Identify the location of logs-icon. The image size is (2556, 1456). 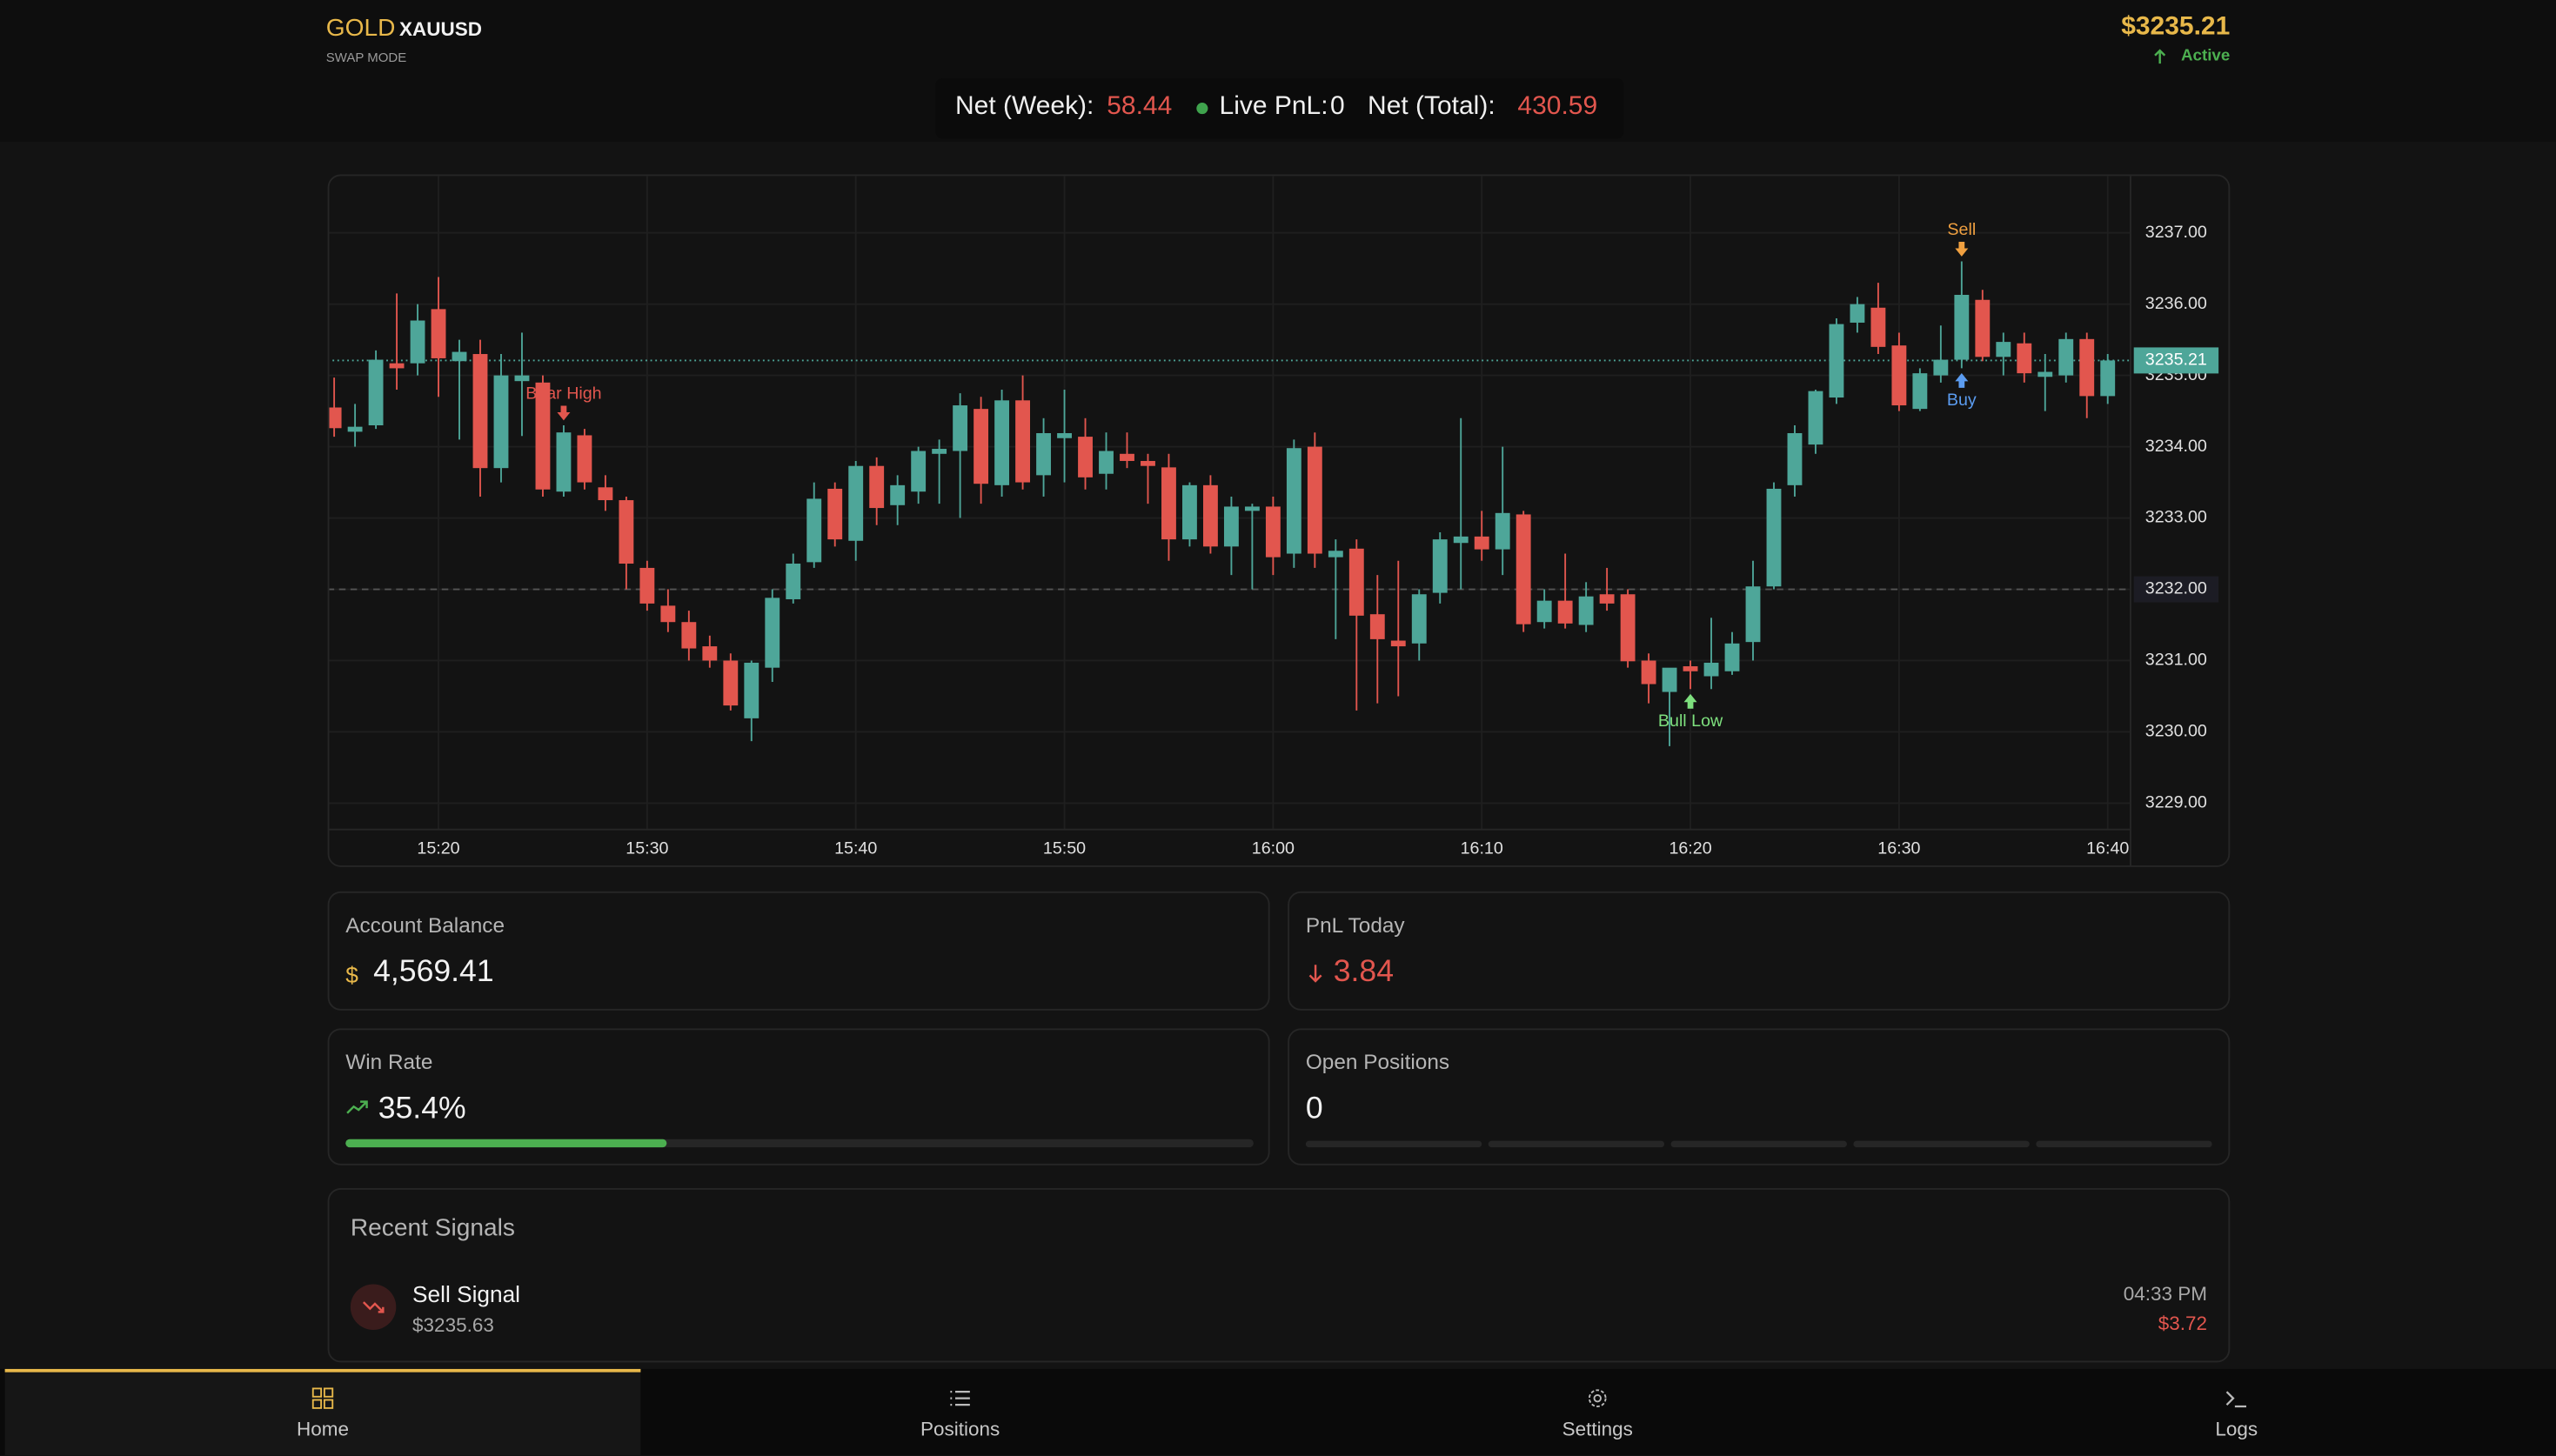
(2235, 1399).